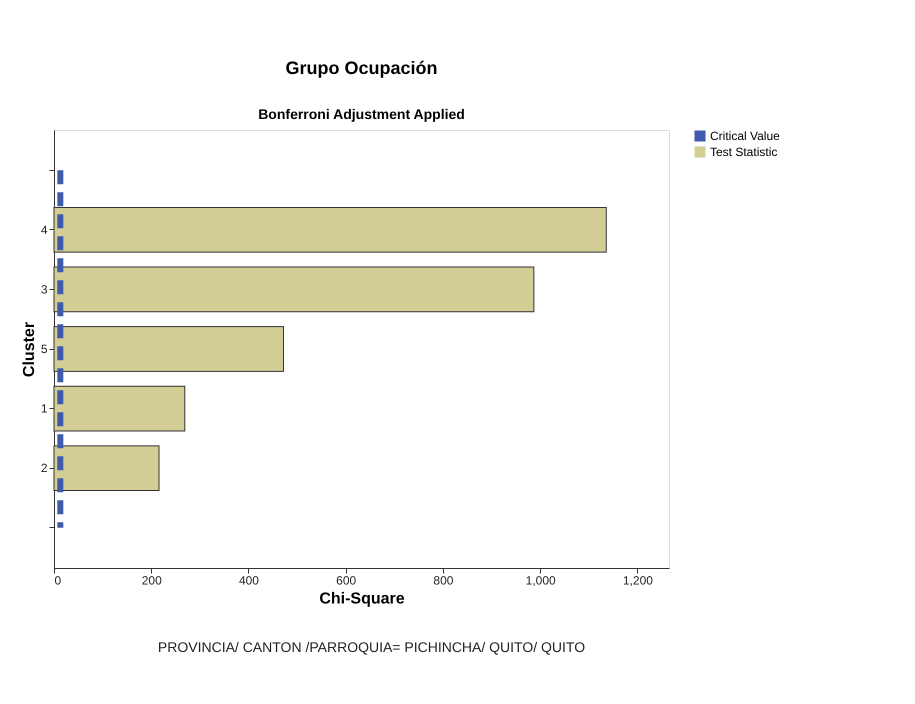  I want to click on text: PROVINCIA/ CANTON /PARROQUIA= PICHINCHA/ QUITO/ QUITO, so click(372, 647).